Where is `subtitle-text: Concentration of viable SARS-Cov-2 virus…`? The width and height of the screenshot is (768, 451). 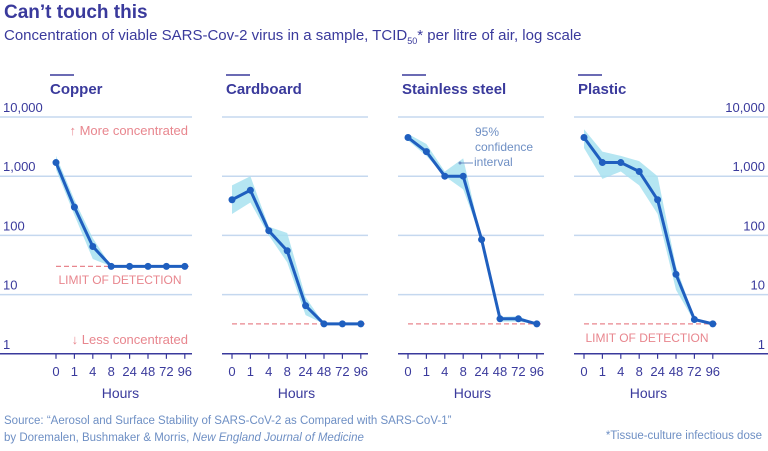 subtitle-text: Concentration of viable SARS-Cov-2 virus… is located at coordinates (206, 35).